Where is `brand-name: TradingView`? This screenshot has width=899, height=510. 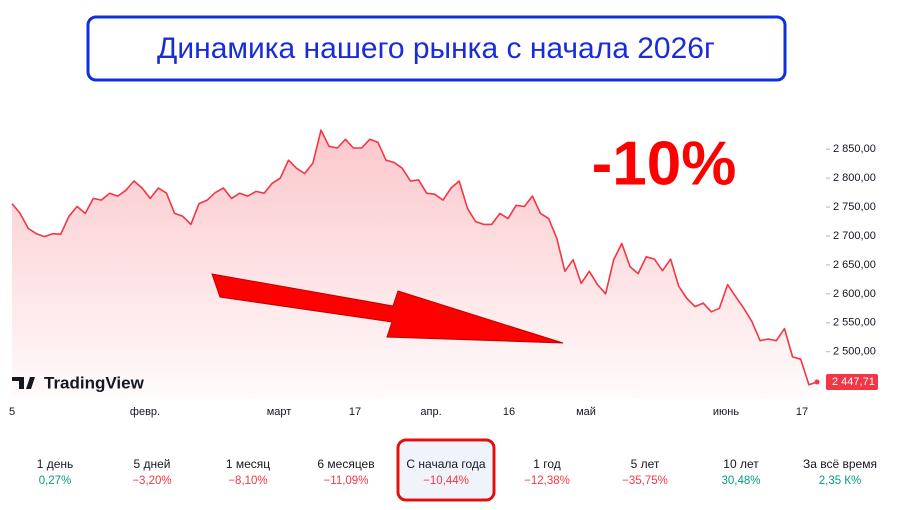 brand-name: TradingView is located at coordinates (94, 382).